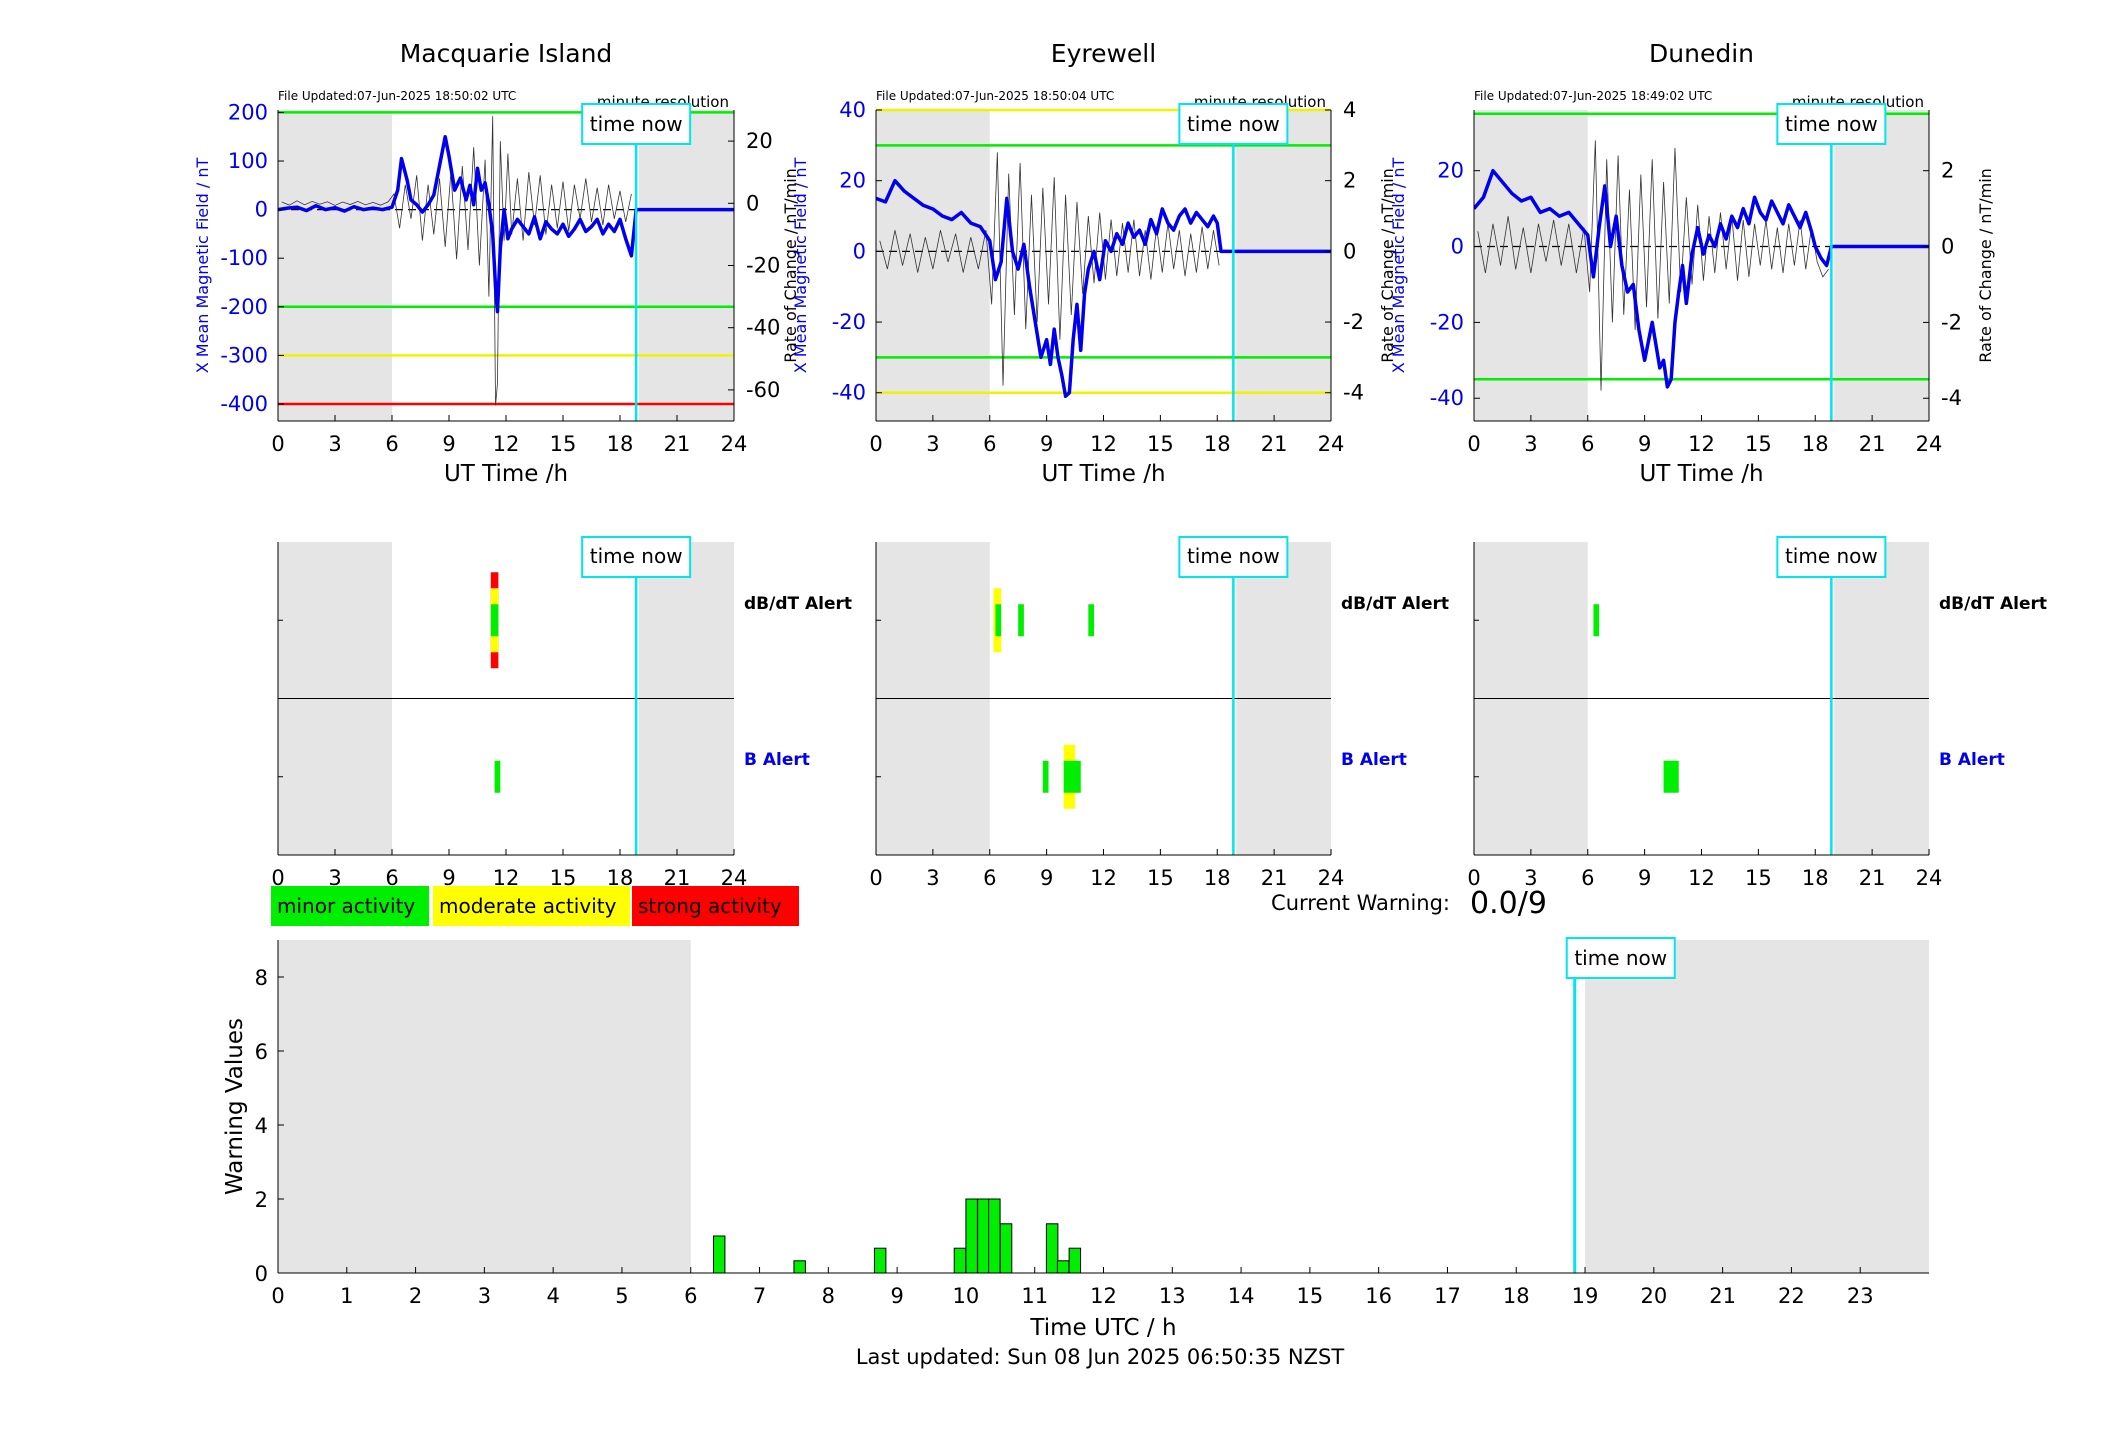  I want to click on legend-label: strong activity, so click(710, 906).